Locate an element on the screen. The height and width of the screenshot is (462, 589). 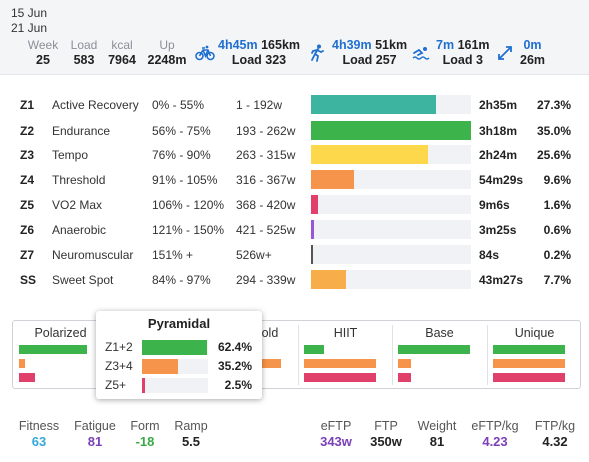
zone-row: Z5 VO2 Max 106% - 120% 368 - 420w 9m6s 1.6% is located at coordinates (294, 205).